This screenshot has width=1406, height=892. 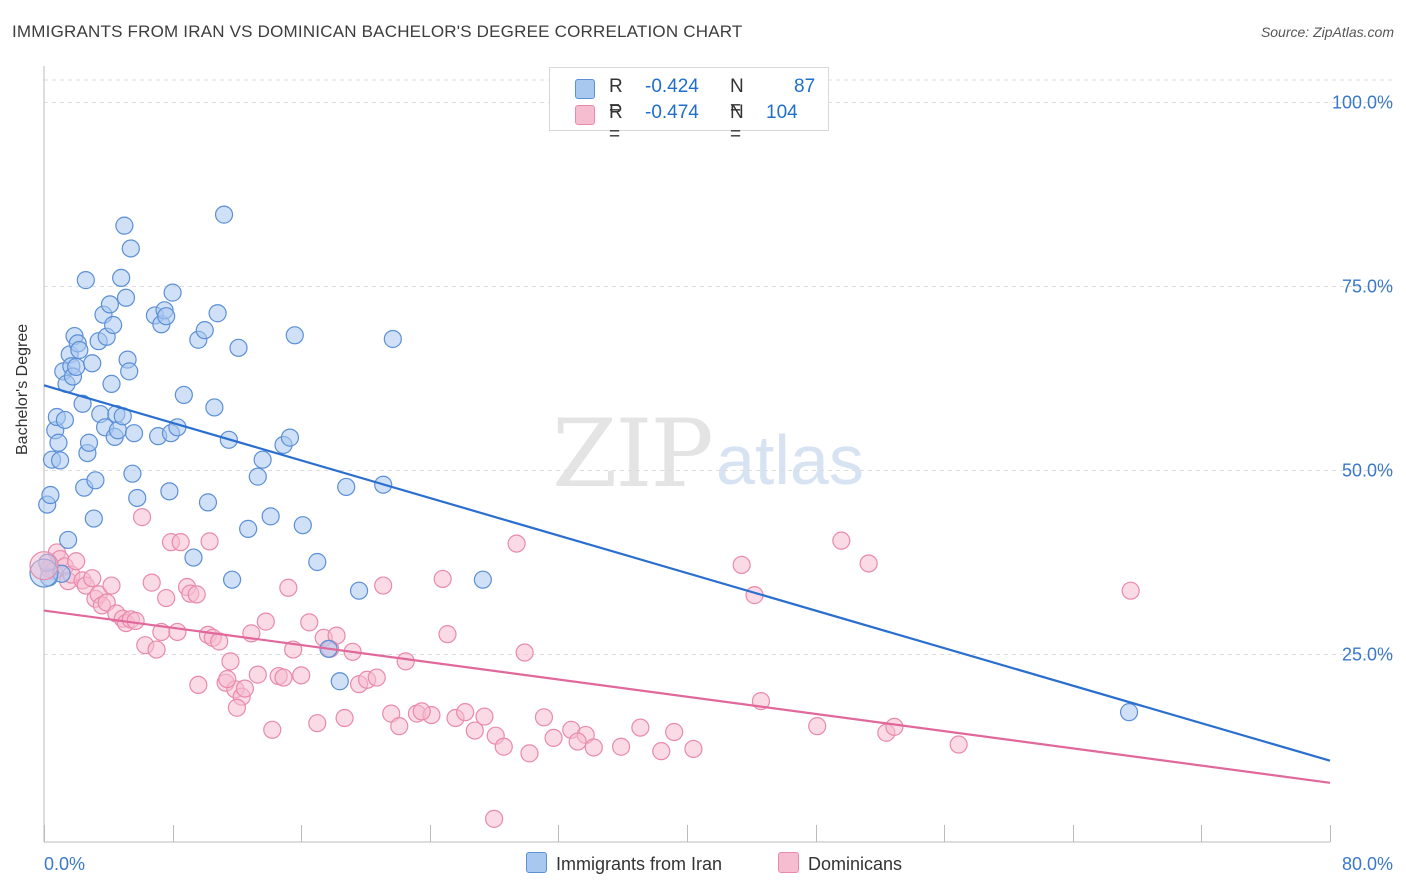 What do you see at coordinates (1367, 471) in the screenshot?
I see `y-tick-label: 50.0%` at bounding box center [1367, 471].